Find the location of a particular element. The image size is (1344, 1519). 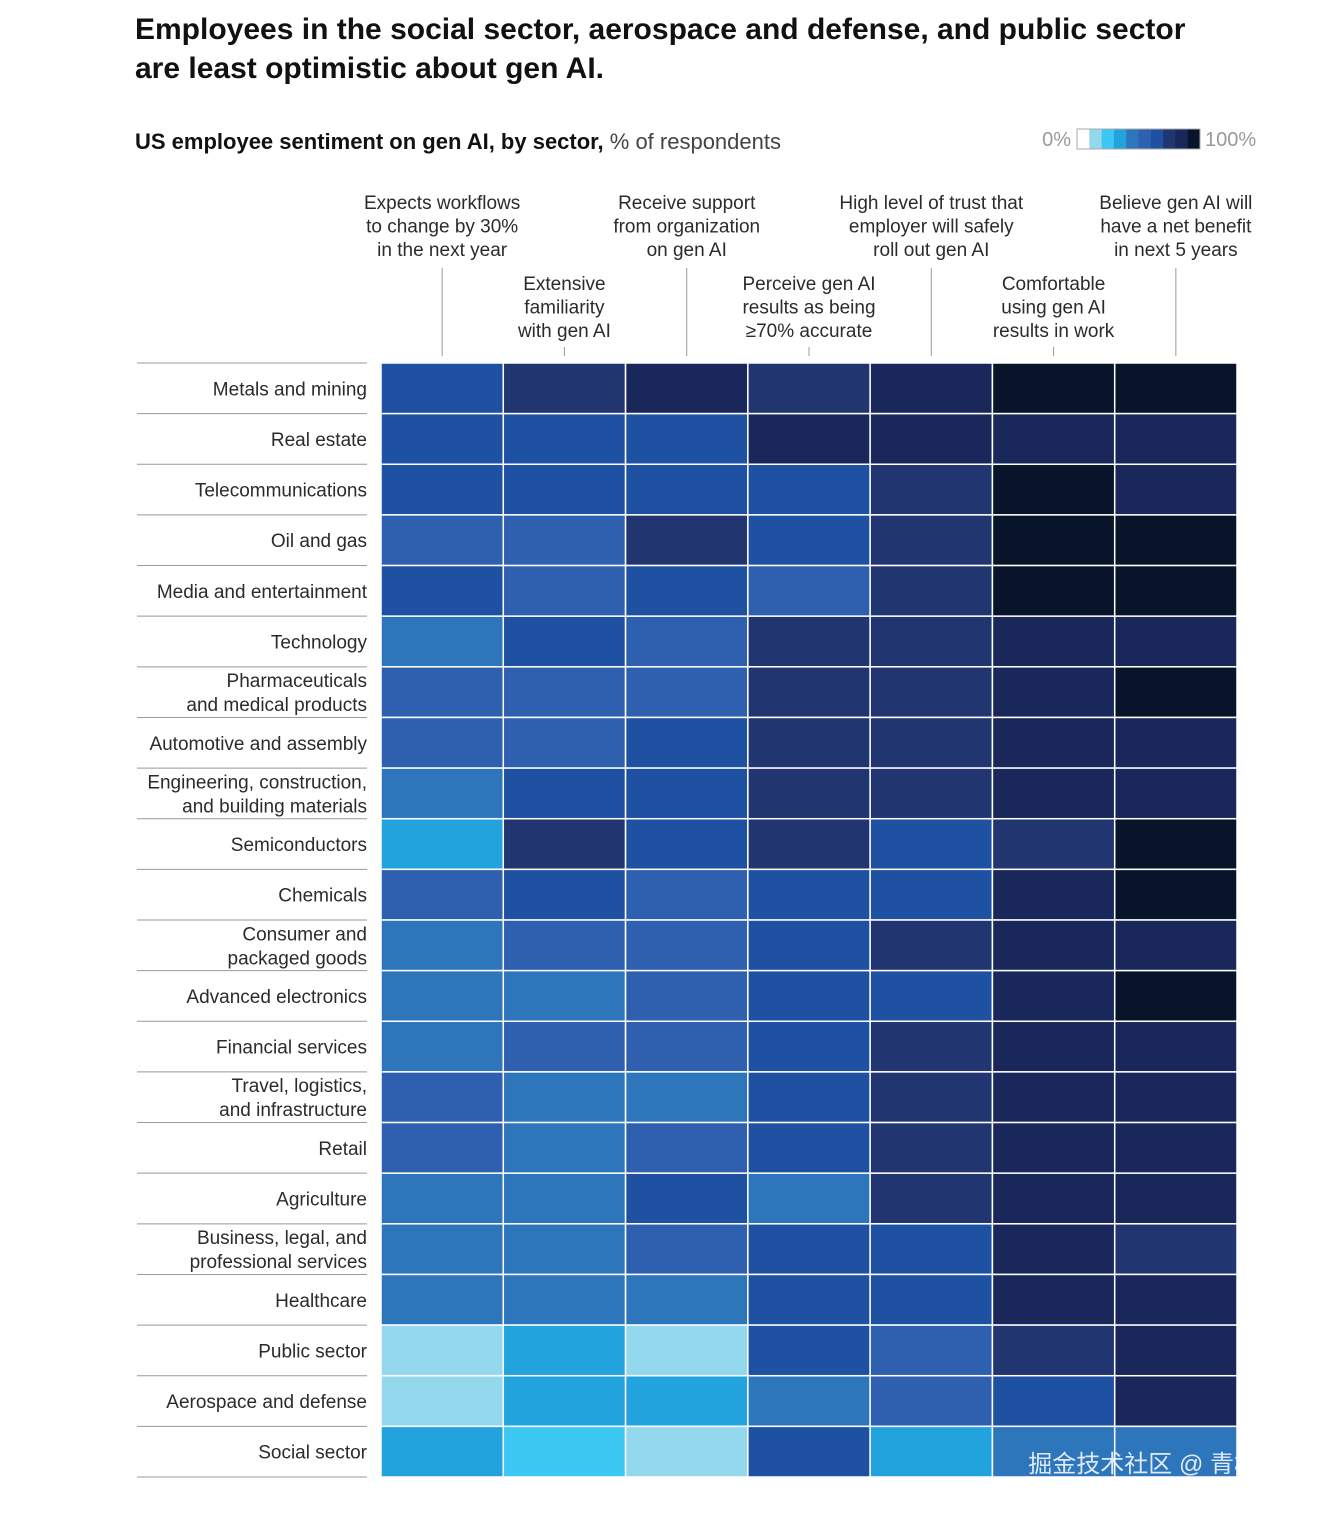

column-label: Expects workflows is located at coordinates (442, 203).